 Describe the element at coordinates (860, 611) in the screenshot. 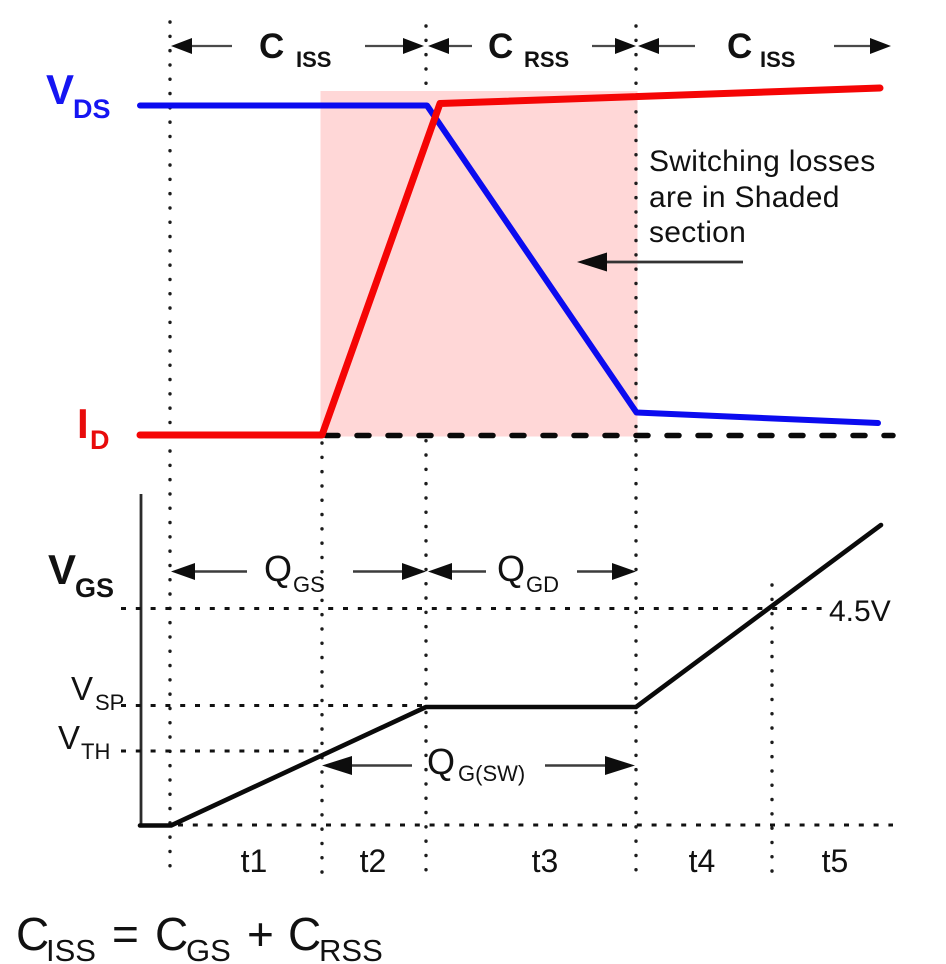

I see `svg-text: 4.5V` at that location.